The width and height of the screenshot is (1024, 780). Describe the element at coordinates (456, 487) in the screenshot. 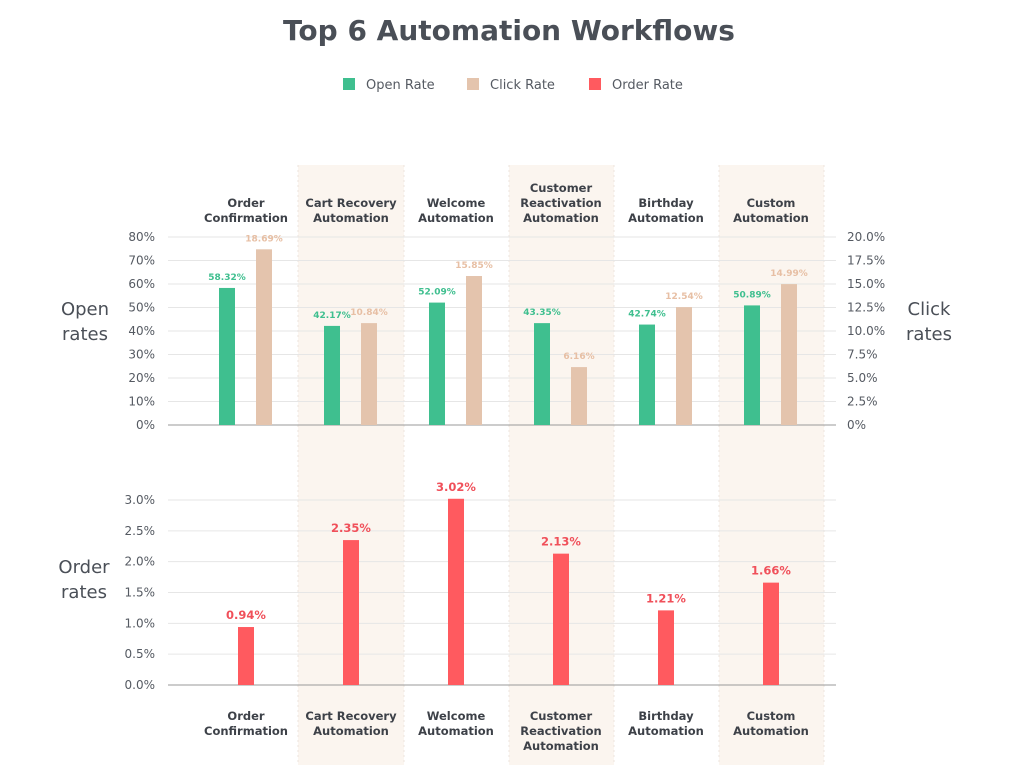

I see `order-rate-label: 3.02%` at that location.